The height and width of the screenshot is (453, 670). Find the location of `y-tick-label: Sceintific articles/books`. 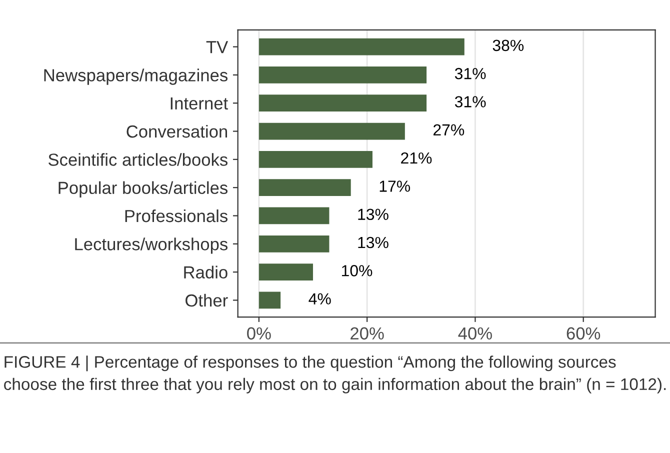

y-tick-label: Sceintific articles/books is located at coordinates (138, 159).